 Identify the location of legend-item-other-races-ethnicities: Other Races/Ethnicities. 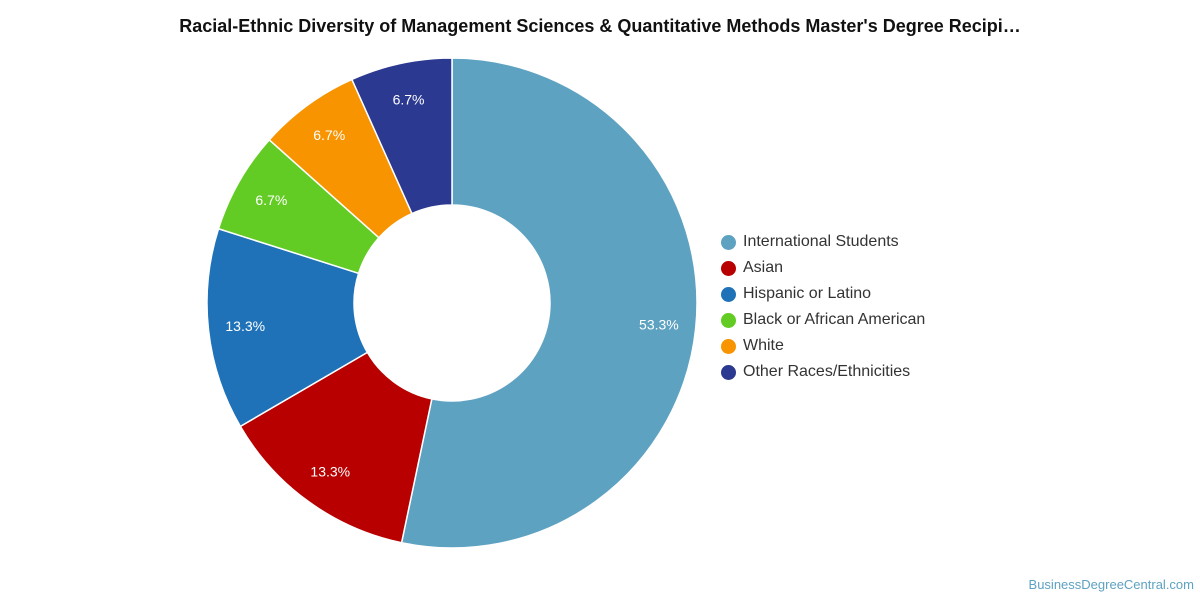
(823, 372).